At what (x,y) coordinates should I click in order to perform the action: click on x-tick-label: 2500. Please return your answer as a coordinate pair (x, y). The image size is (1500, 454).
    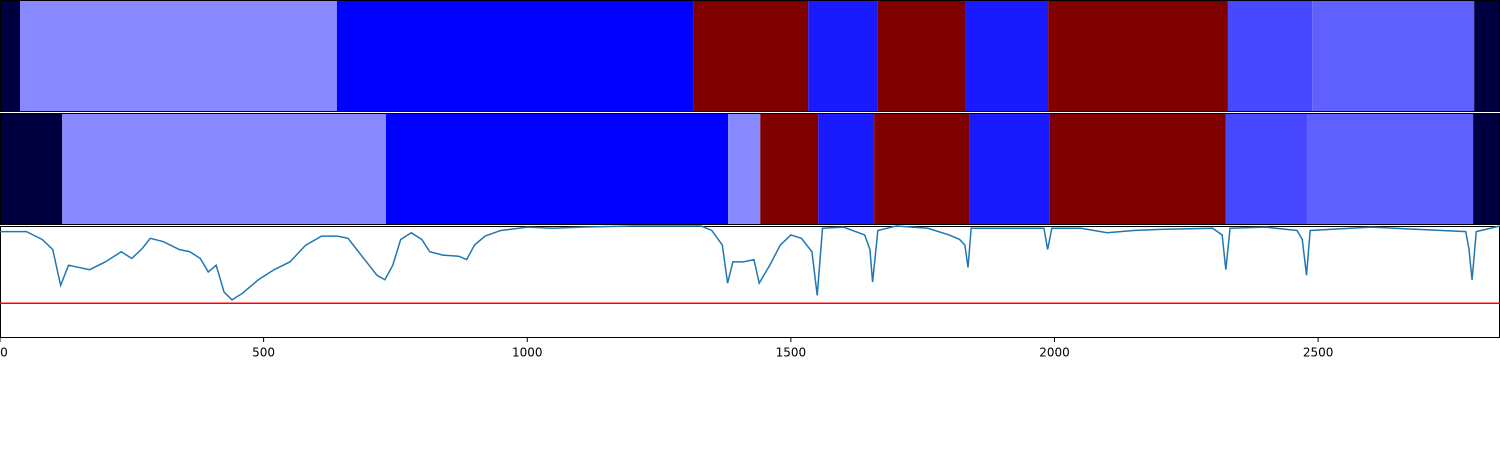
    Looking at the image, I should click on (1318, 353).